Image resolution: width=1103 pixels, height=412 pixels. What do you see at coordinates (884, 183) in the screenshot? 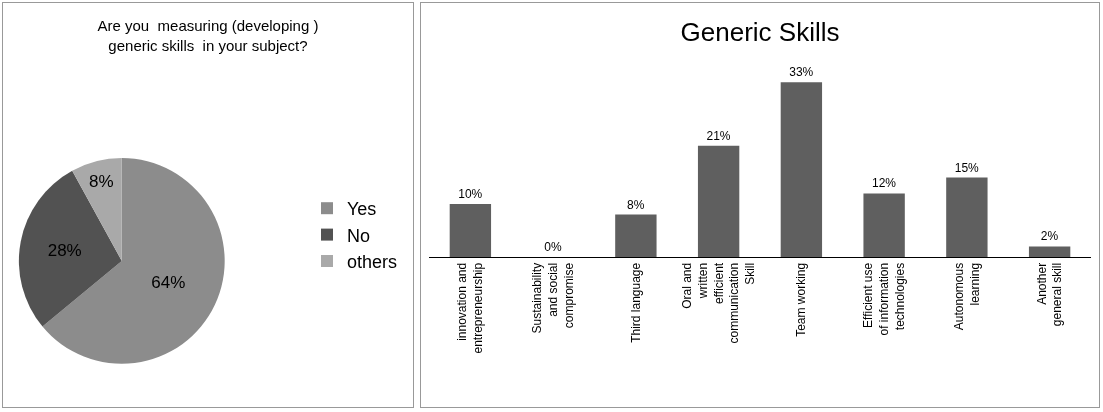
I see `data-label: 12%` at bounding box center [884, 183].